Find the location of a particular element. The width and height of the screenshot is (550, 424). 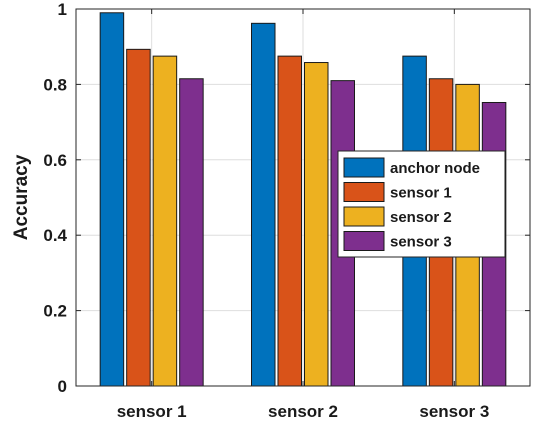

y-tick-label: 0 is located at coordinates (62, 386).